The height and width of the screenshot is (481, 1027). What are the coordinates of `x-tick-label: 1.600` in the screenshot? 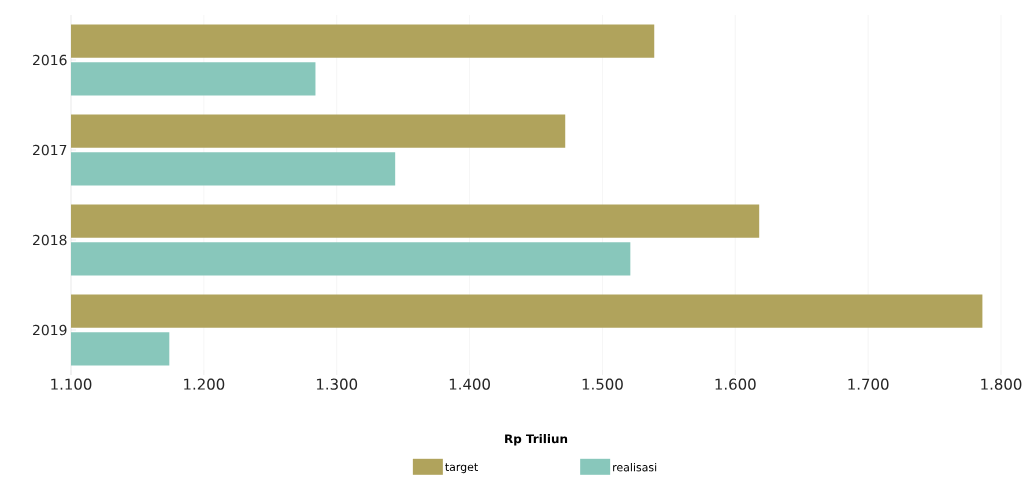 It's located at (735, 384).